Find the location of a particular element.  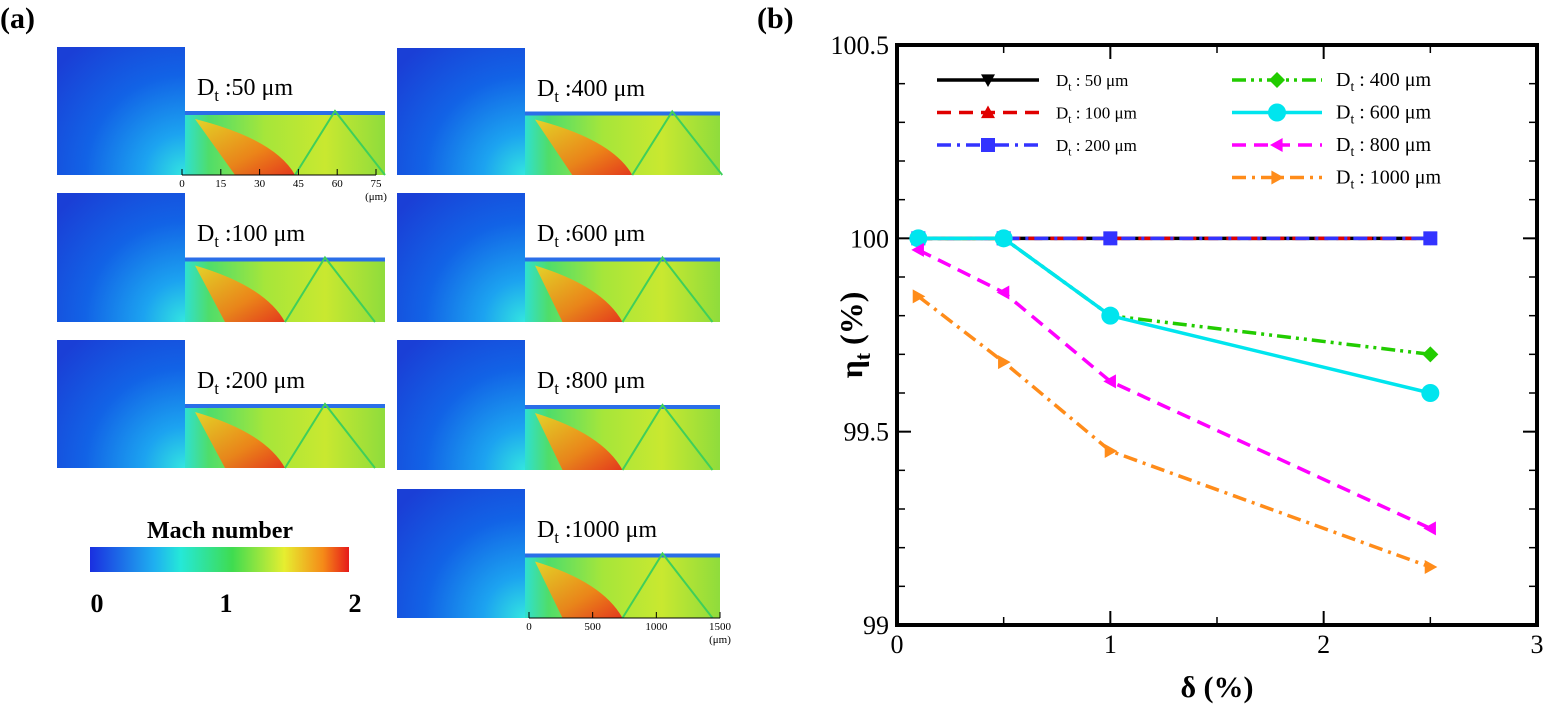

scale-tick-label: 1000 is located at coordinates (656, 627).